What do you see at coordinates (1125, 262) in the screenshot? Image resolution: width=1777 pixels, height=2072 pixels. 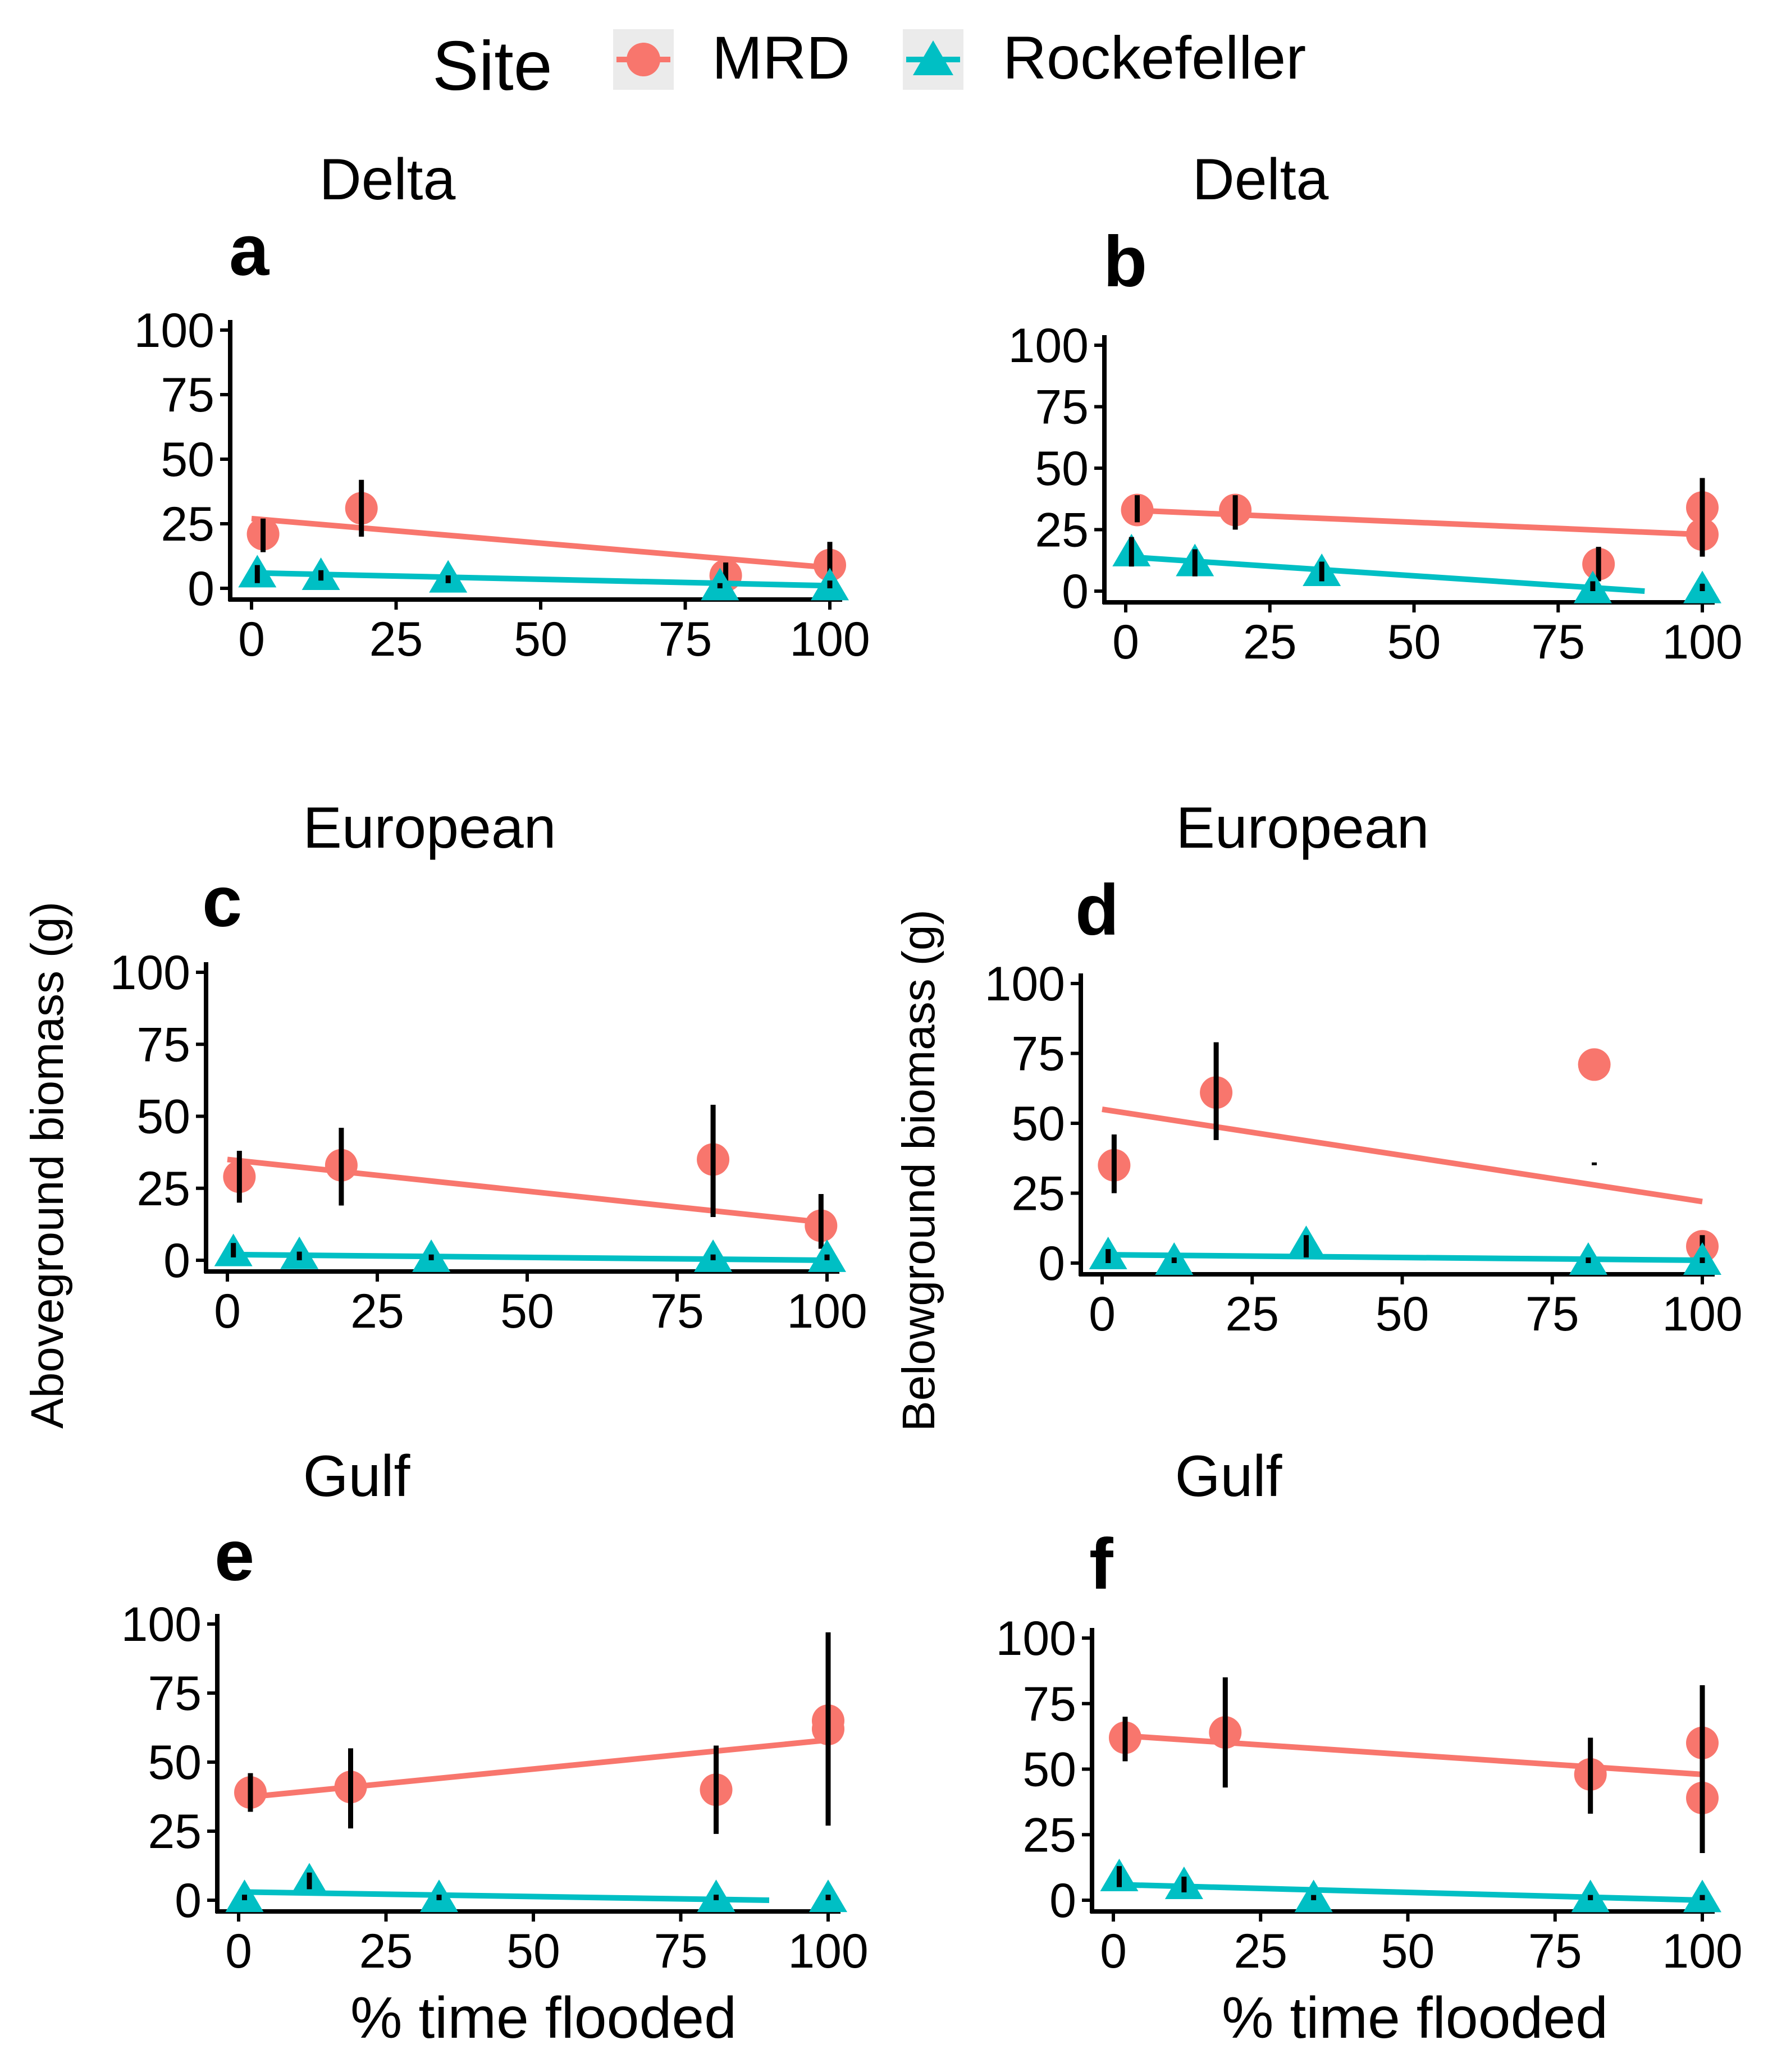 I see `panel-letter: b` at bounding box center [1125, 262].